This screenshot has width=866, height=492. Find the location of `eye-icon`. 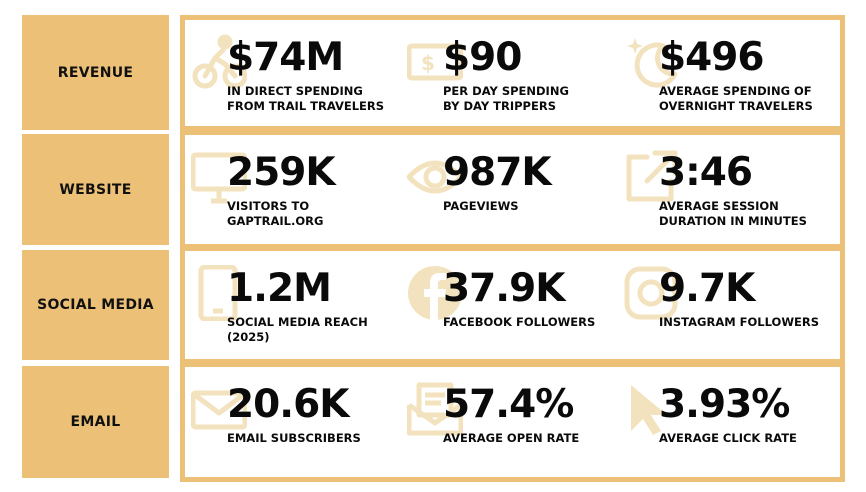

eye-icon is located at coordinates (435, 177).